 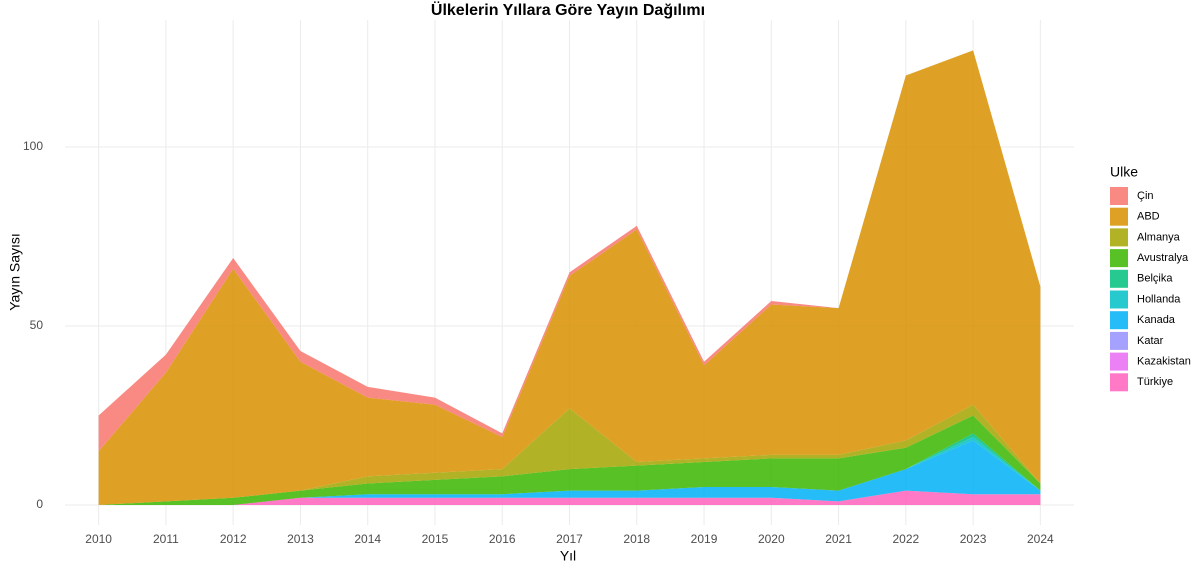 What do you see at coordinates (166, 539) in the screenshot?
I see `x-tick-label: 2011` at bounding box center [166, 539].